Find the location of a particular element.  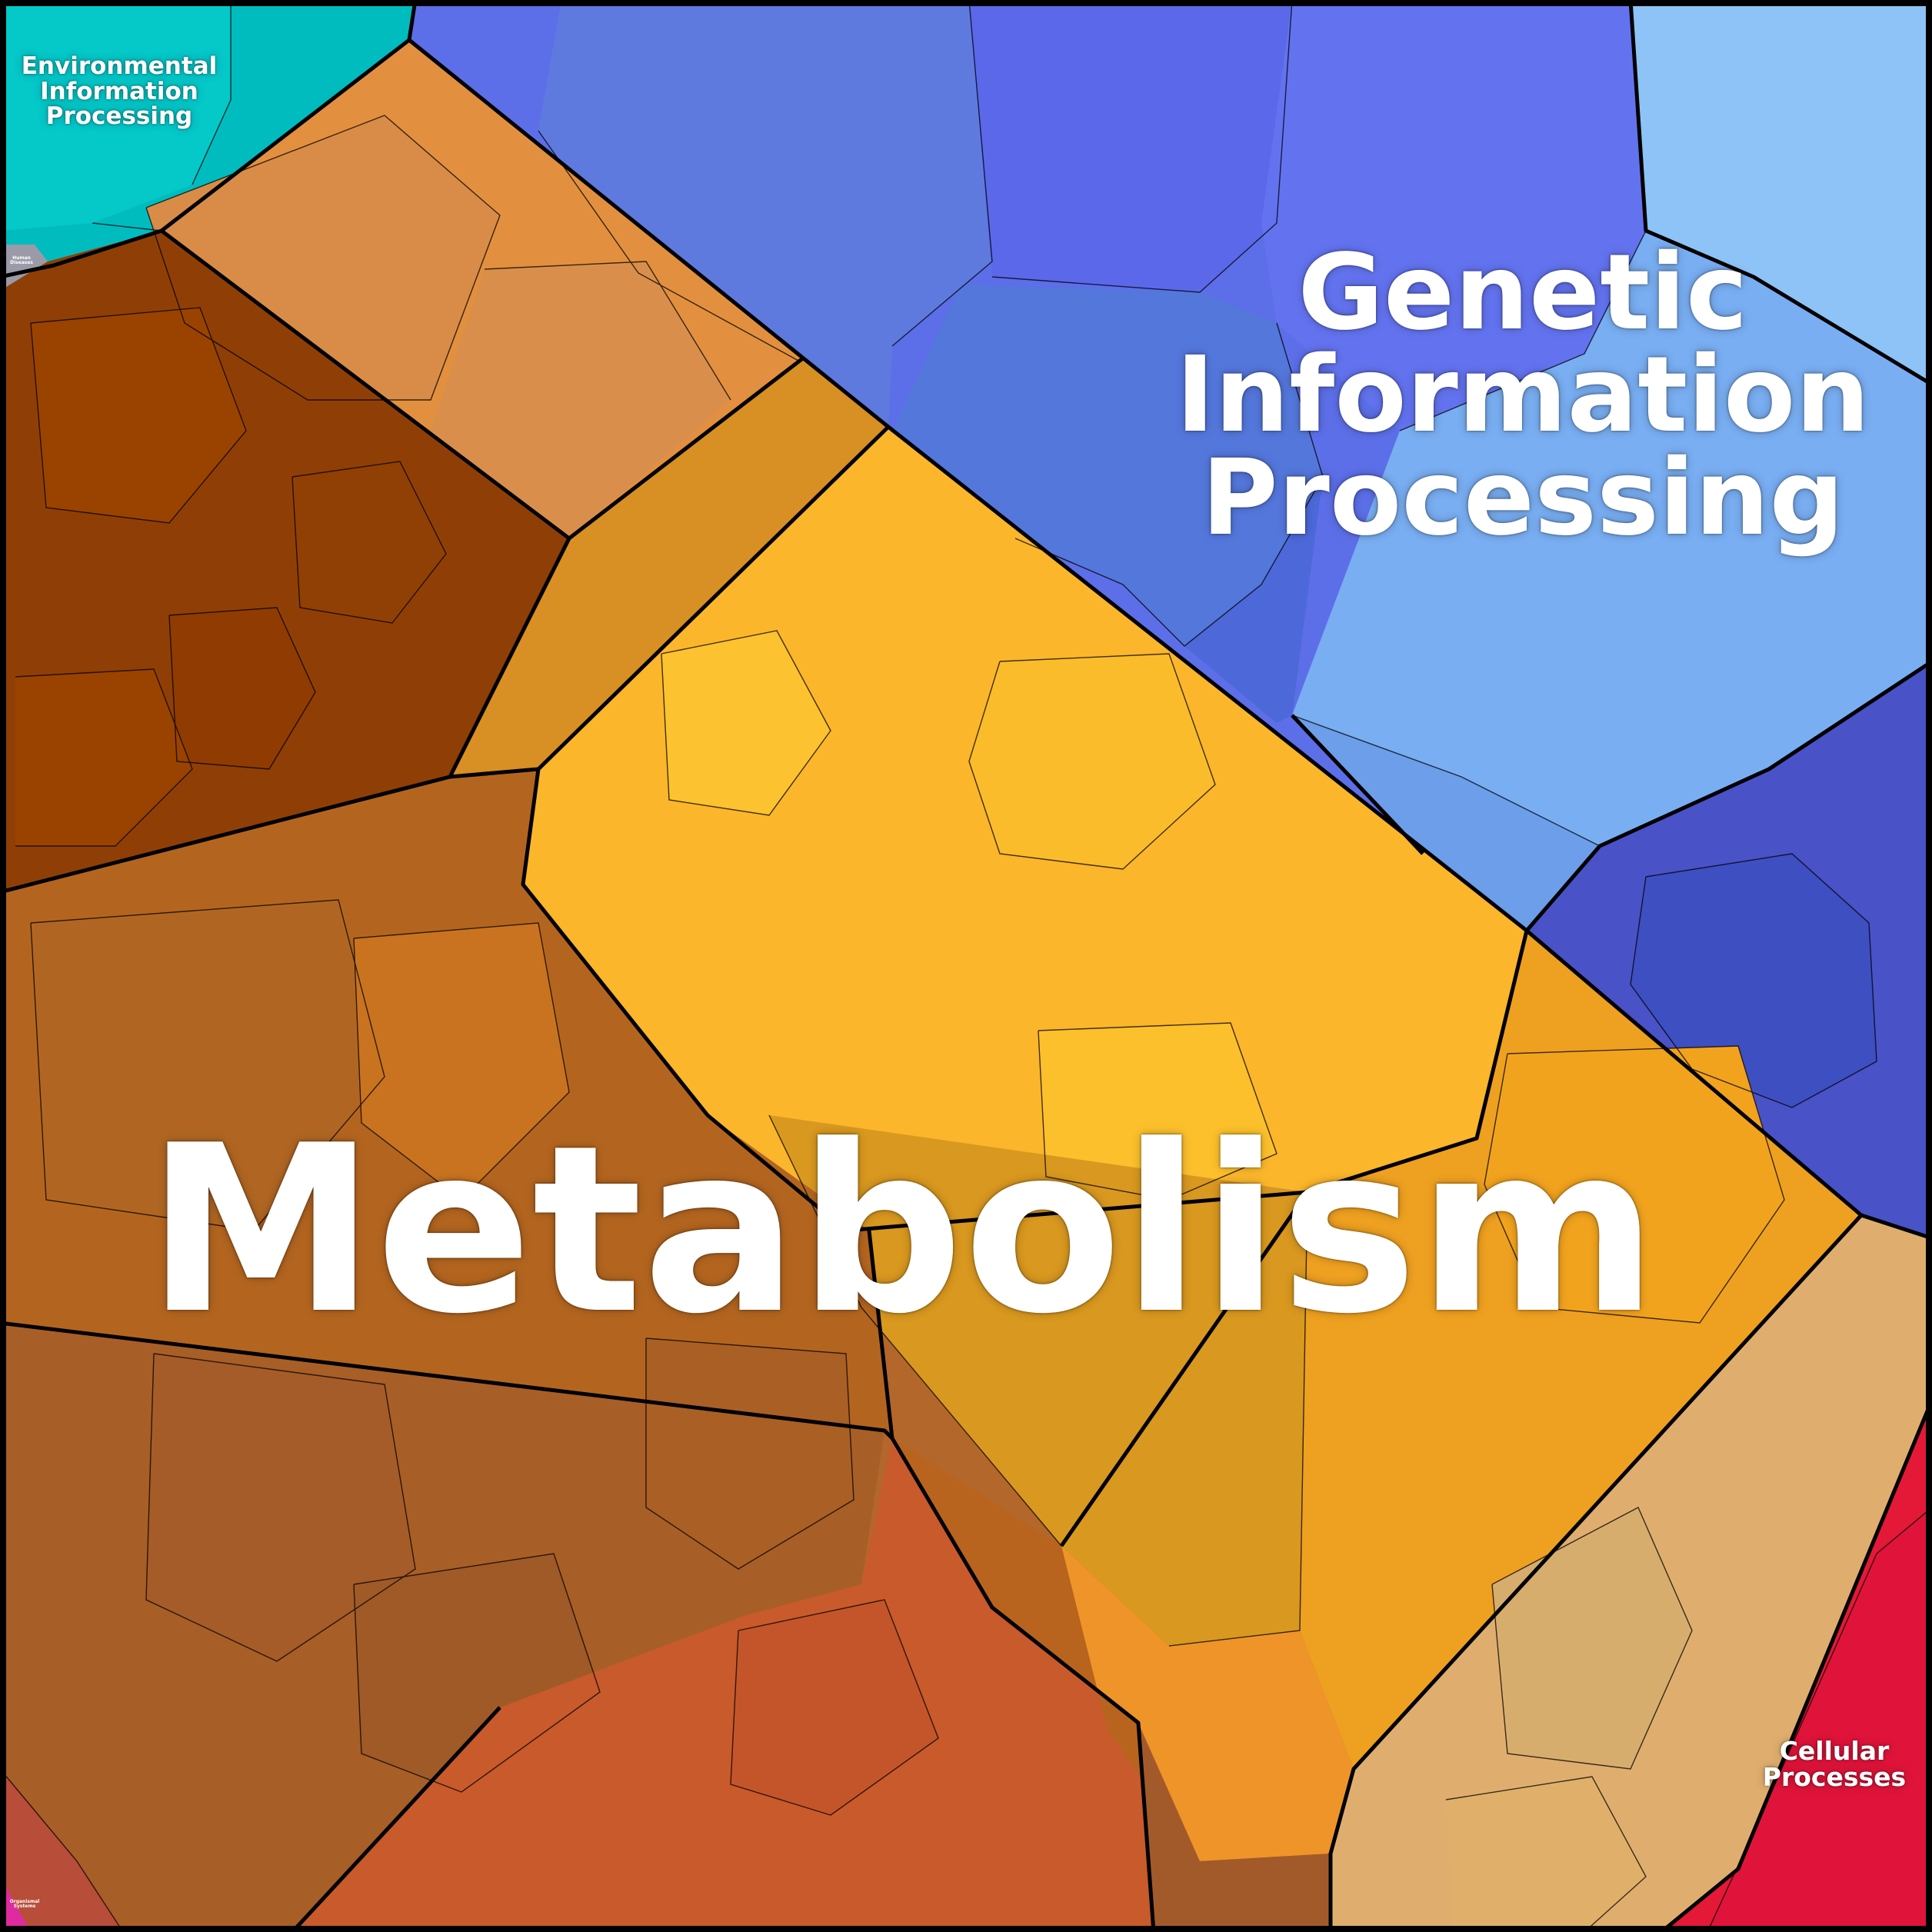

cell-human-diseases is located at coordinates (24, 268).